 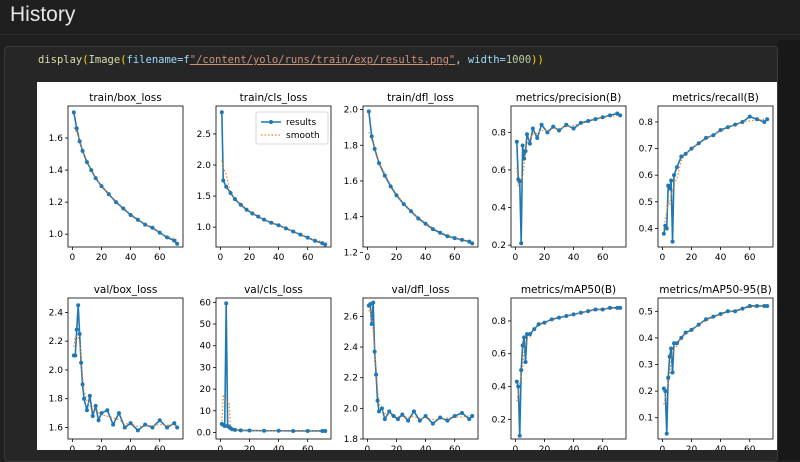 I want to click on y-tick-label: 1.8, so click(x=351, y=440).